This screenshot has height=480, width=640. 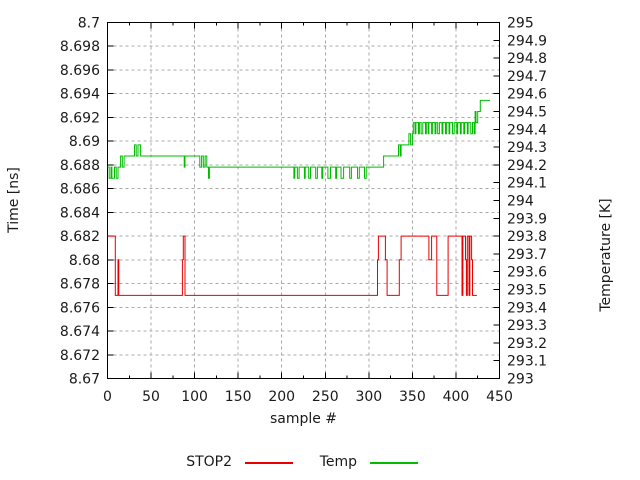 What do you see at coordinates (80, 47) in the screenshot?
I see `y-tick-label: 8.698` at bounding box center [80, 47].